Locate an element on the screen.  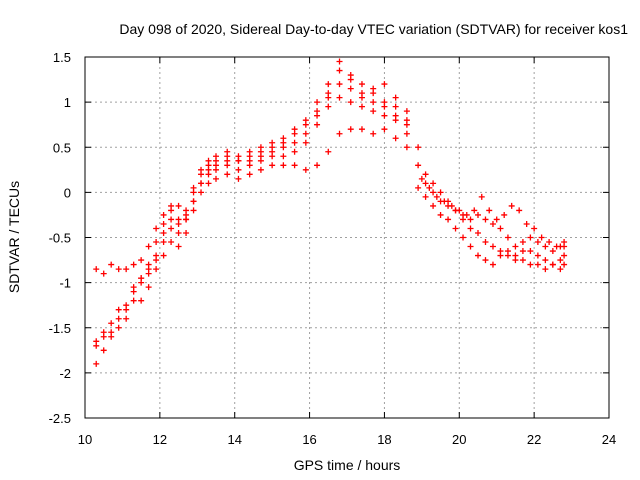
y-tick-label: -1.5 is located at coordinates (60, 328).